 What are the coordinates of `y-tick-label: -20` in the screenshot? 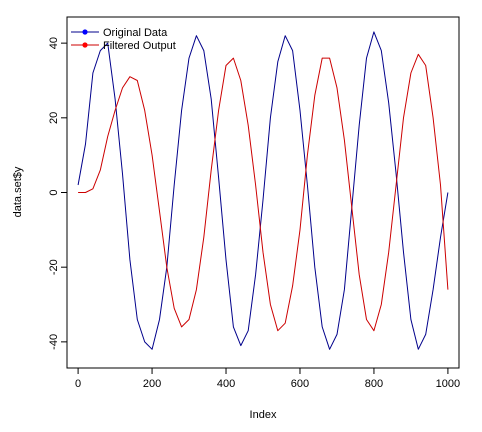 It's located at (54, 267).